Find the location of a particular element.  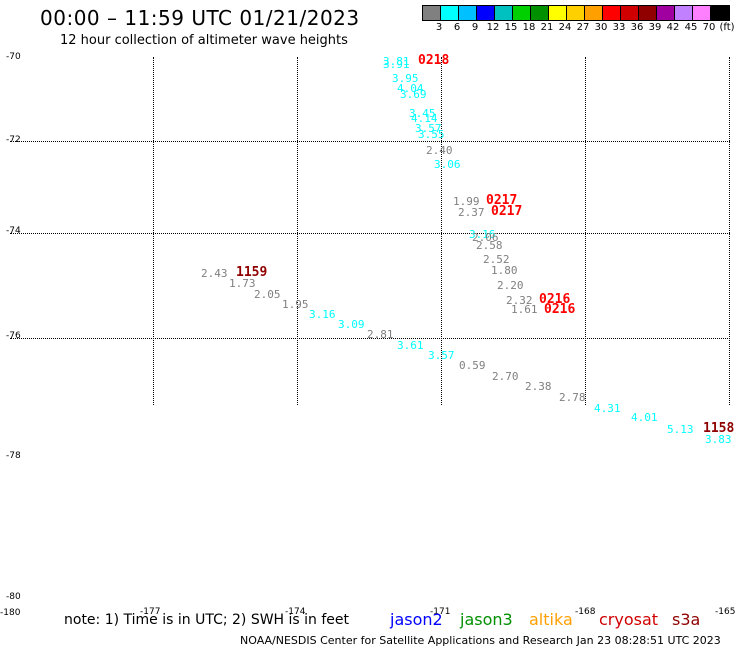

swh-value: 5.13 is located at coordinates (680, 429).